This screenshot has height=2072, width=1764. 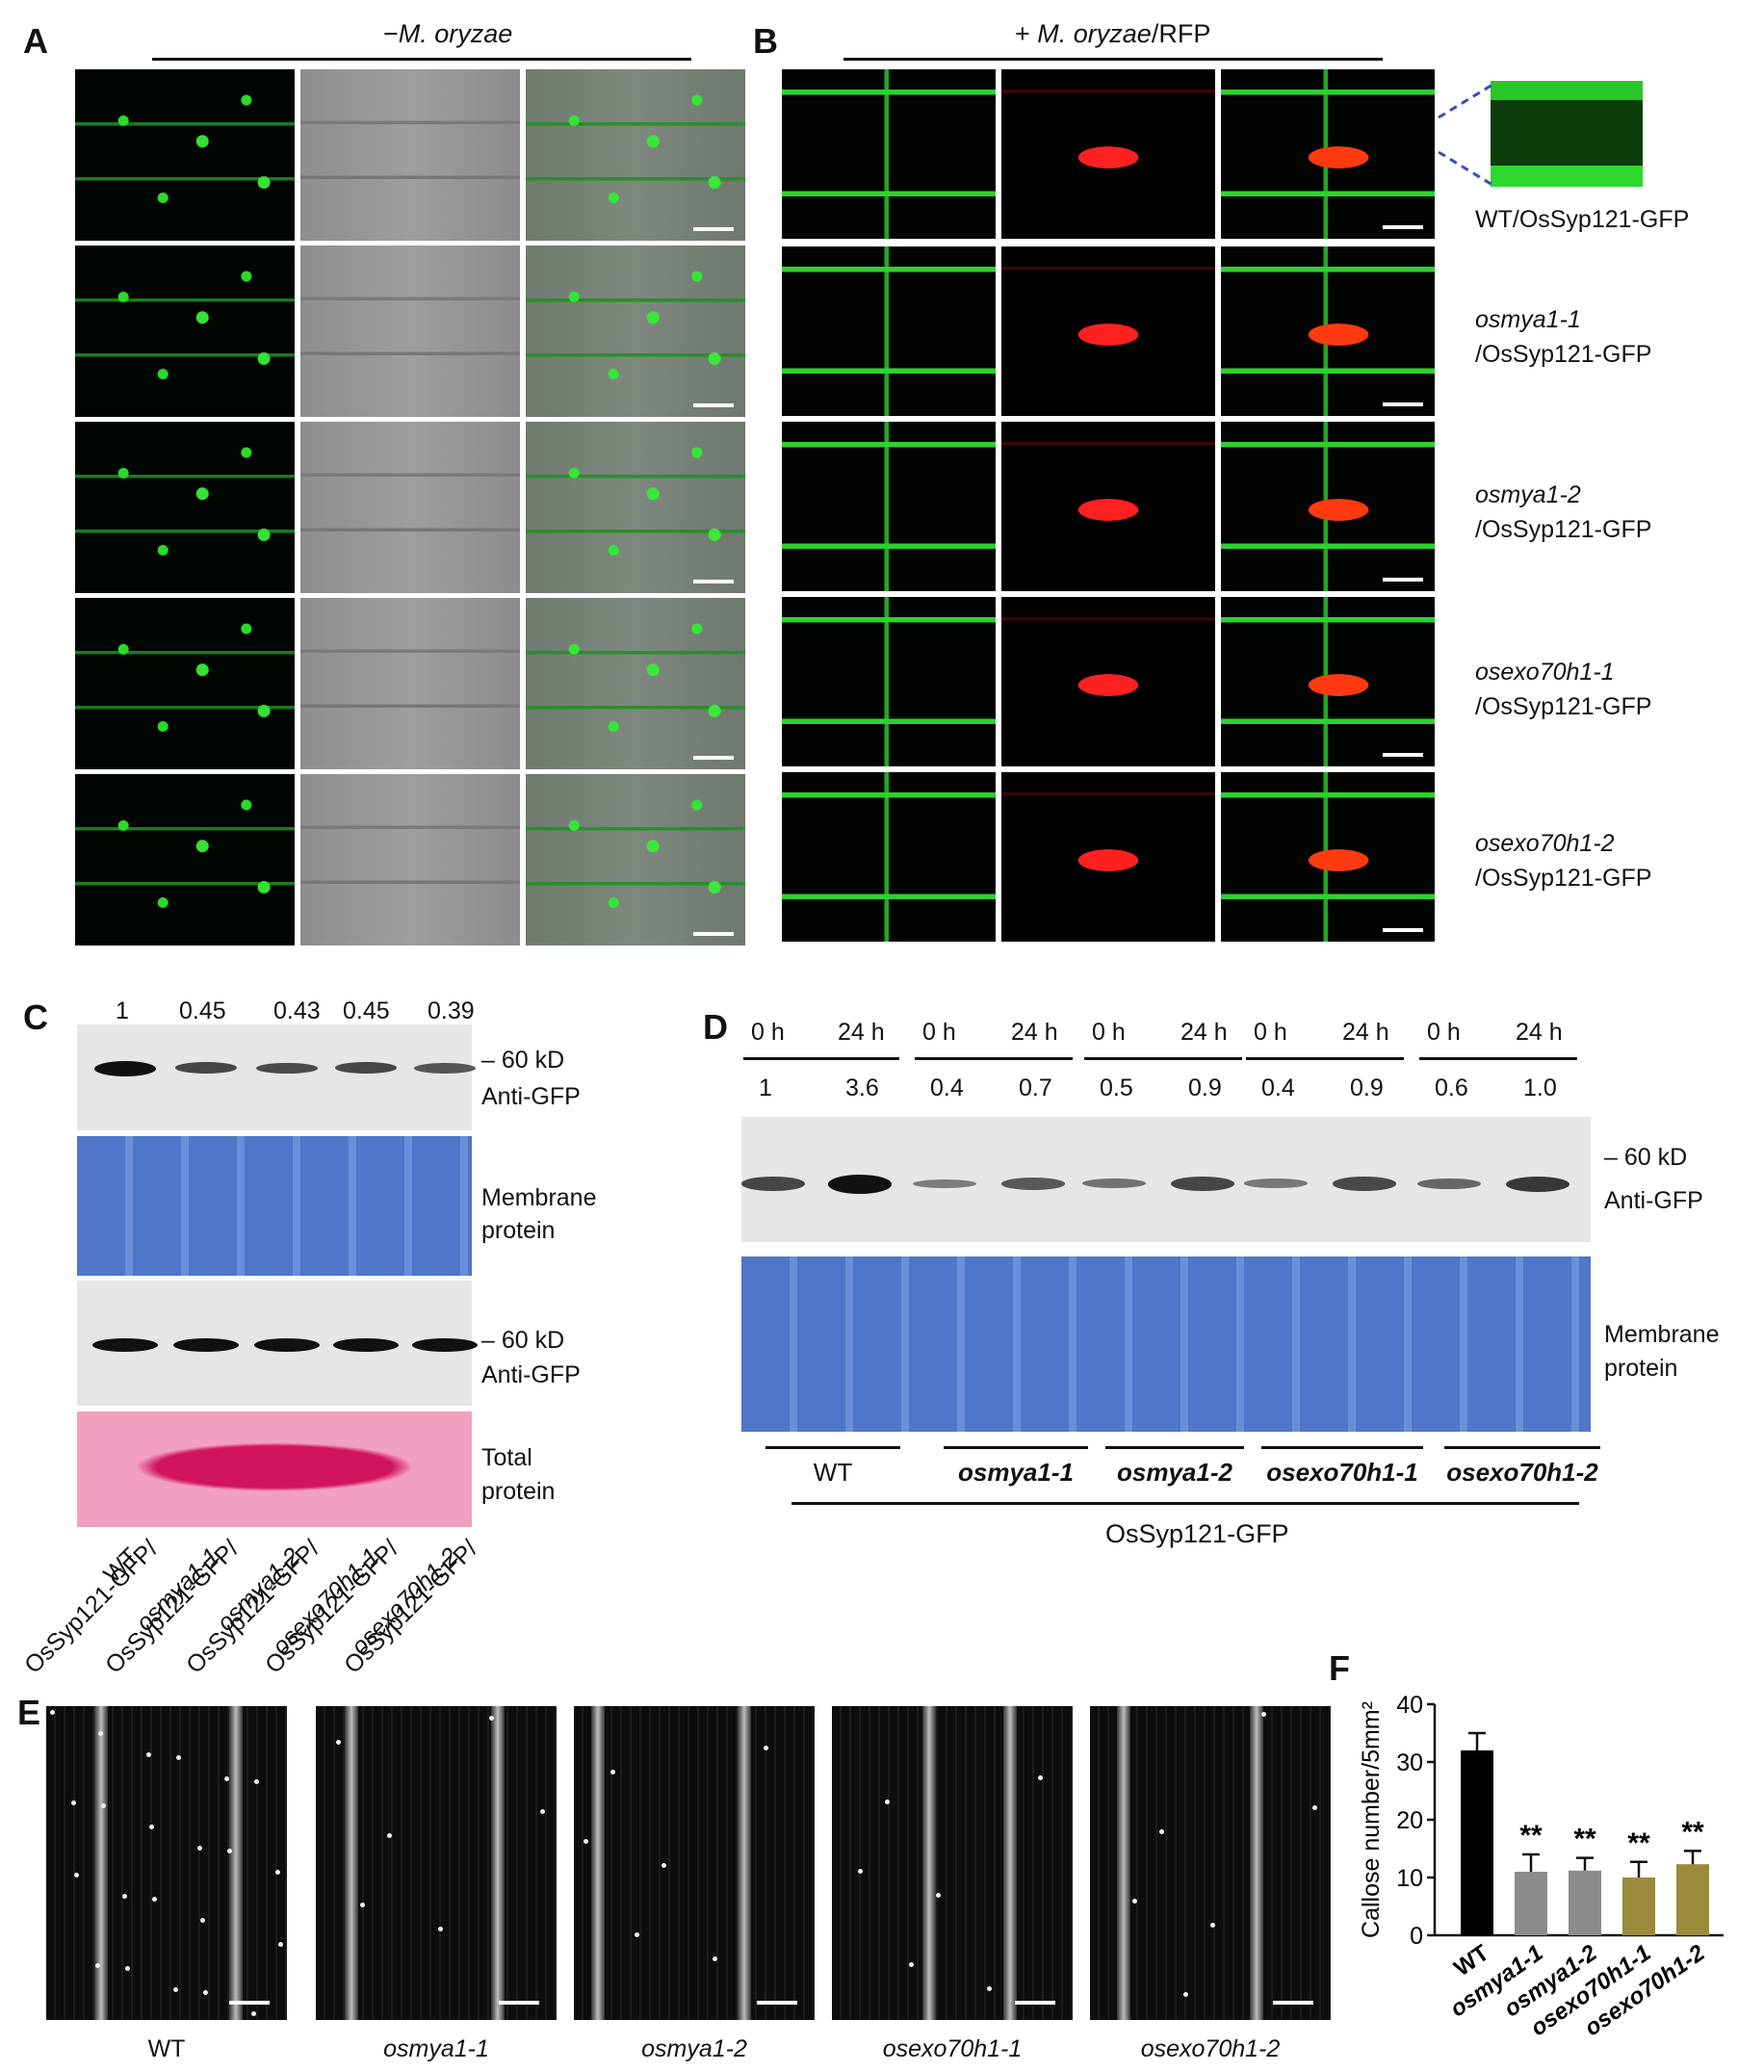 I want to click on panel-a-image-r3-c3, so click(x=635, y=507).